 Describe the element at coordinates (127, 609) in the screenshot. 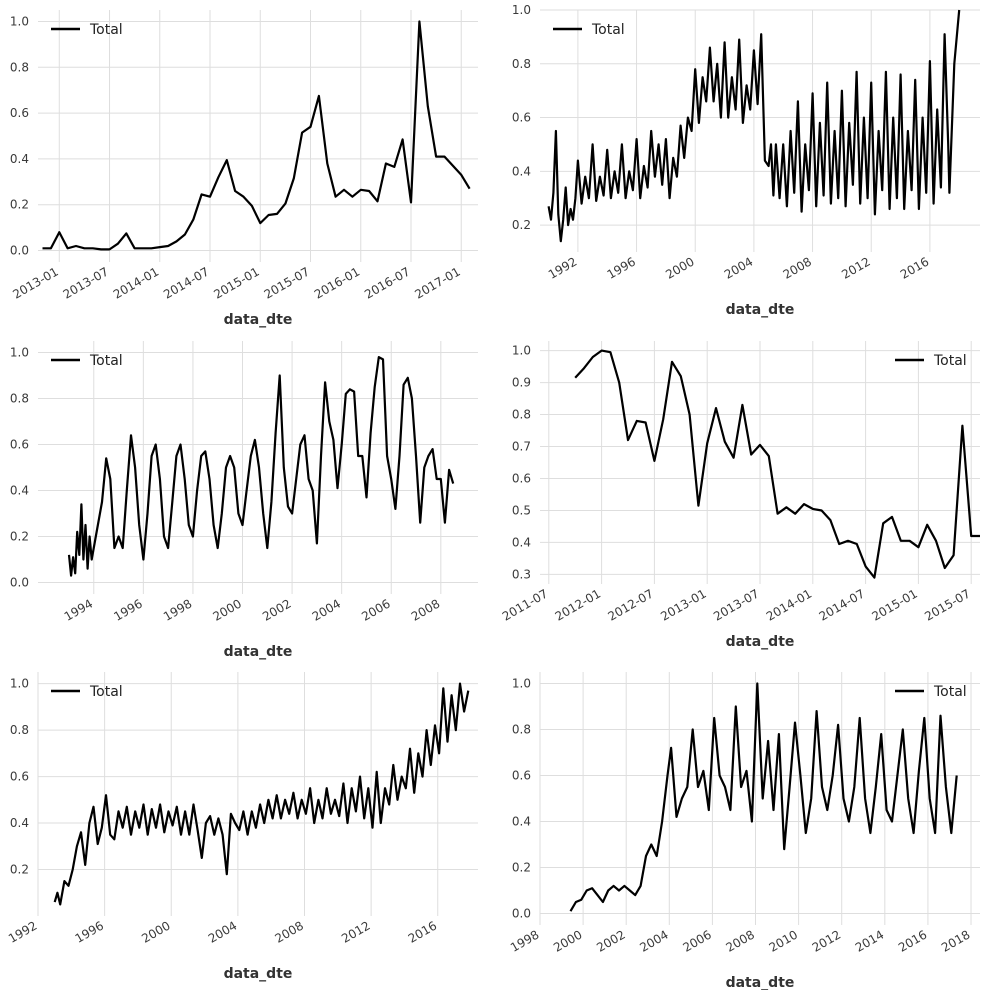

I see `x-tick-label: 1996` at that location.